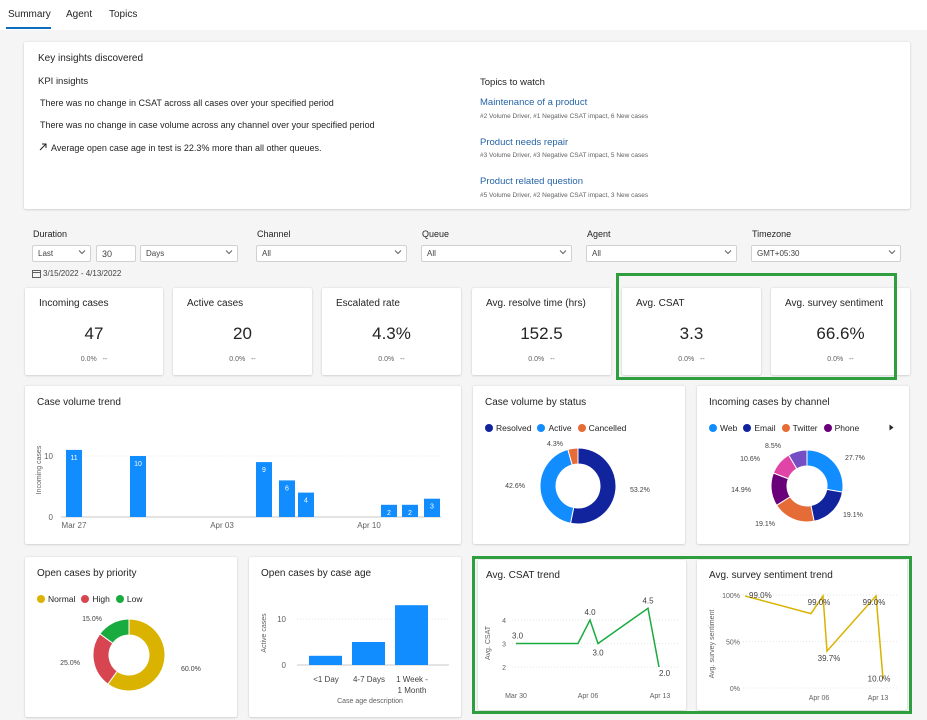 This screenshot has height=720, width=927. What do you see at coordinates (607, 428) in the screenshot?
I see `legend-label: Cancelled` at bounding box center [607, 428].